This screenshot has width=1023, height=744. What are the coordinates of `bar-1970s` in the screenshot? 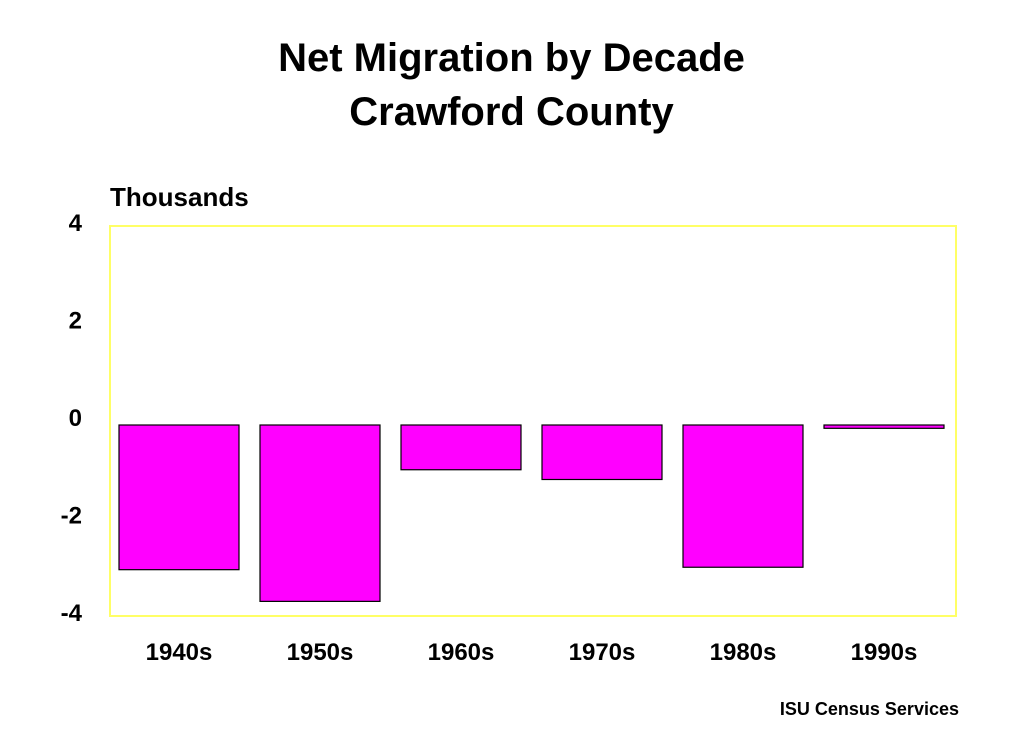 It's located at (602, 452).